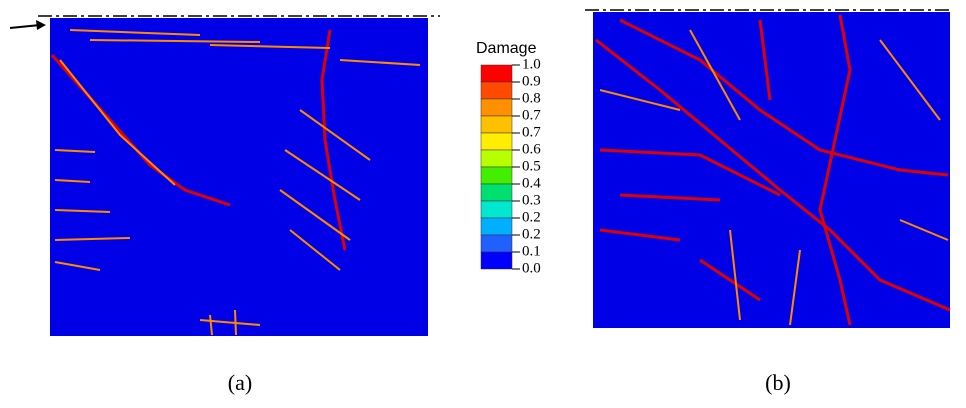  What do you see at coordinates (531, 166) in the screenshot?
I see `legend-label: 0.5` at bounding box center [531, 166].